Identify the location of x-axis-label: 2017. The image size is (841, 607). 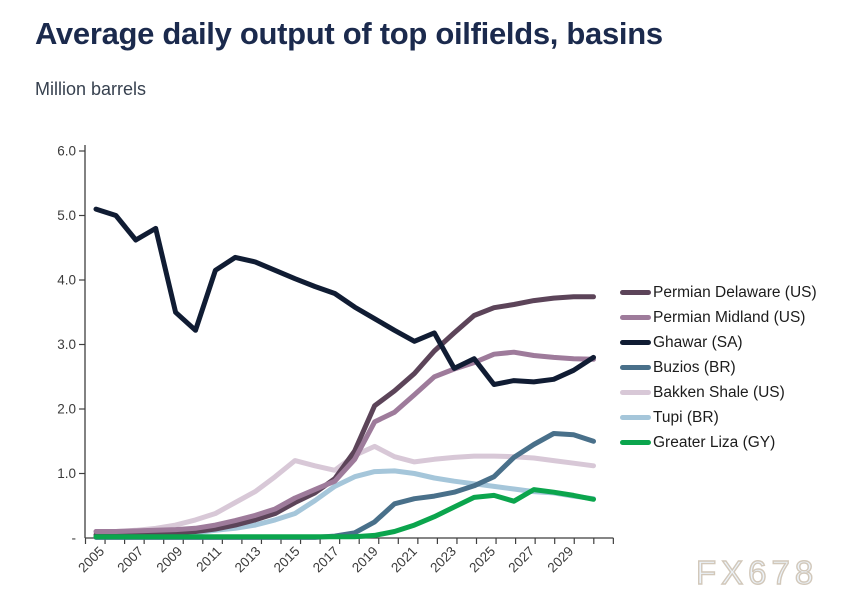
(326, 560).